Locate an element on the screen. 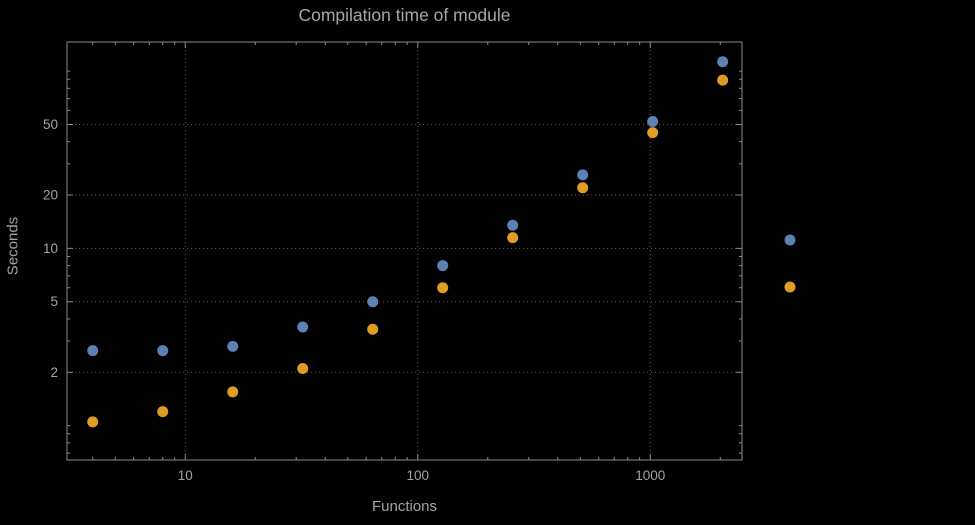 The width and height of the screenshot is (975, 525). y-tick-label: 2 is located at coordinates (54, 372).